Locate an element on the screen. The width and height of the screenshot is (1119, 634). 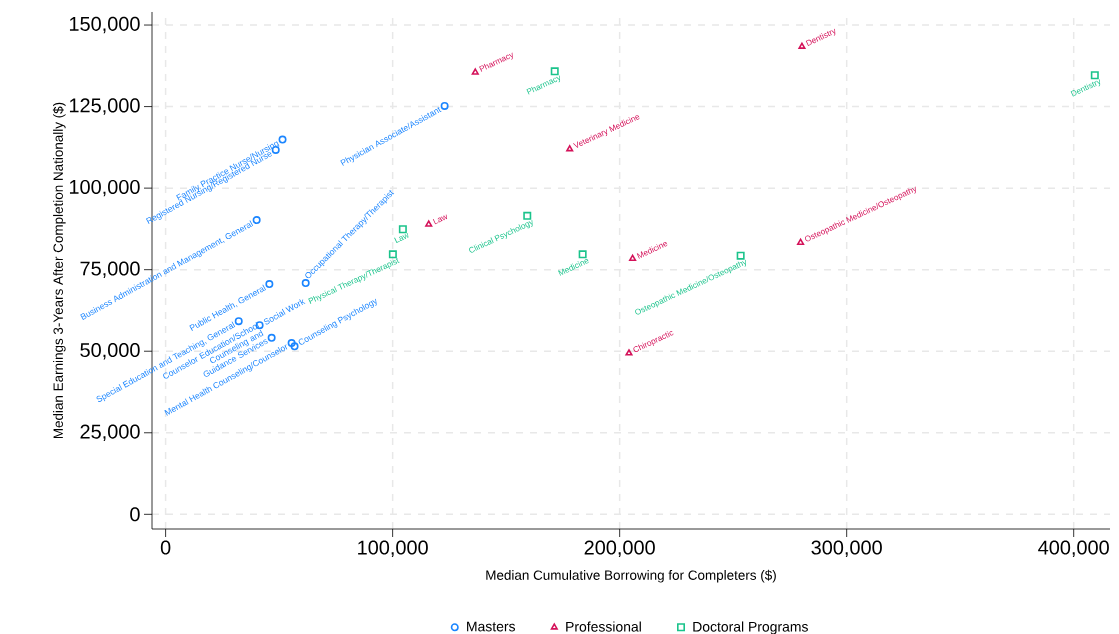
x-tick-label: 300,000 is located at coordinates (846, 548).